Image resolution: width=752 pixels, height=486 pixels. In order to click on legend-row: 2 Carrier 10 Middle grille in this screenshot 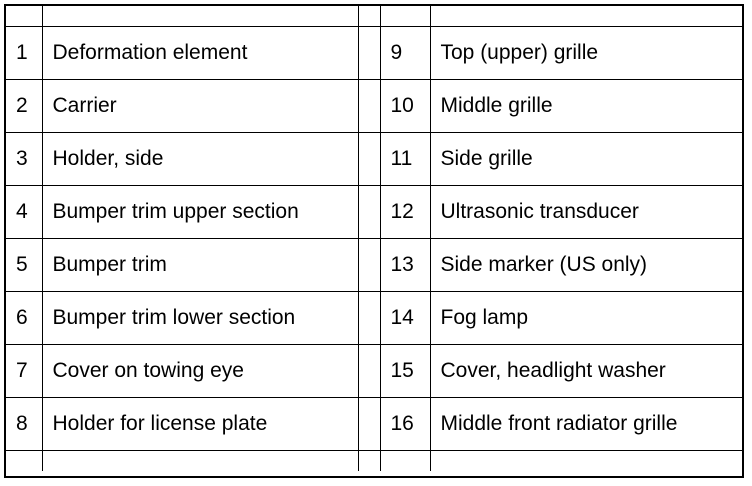, I will do `click(374, 106)`.